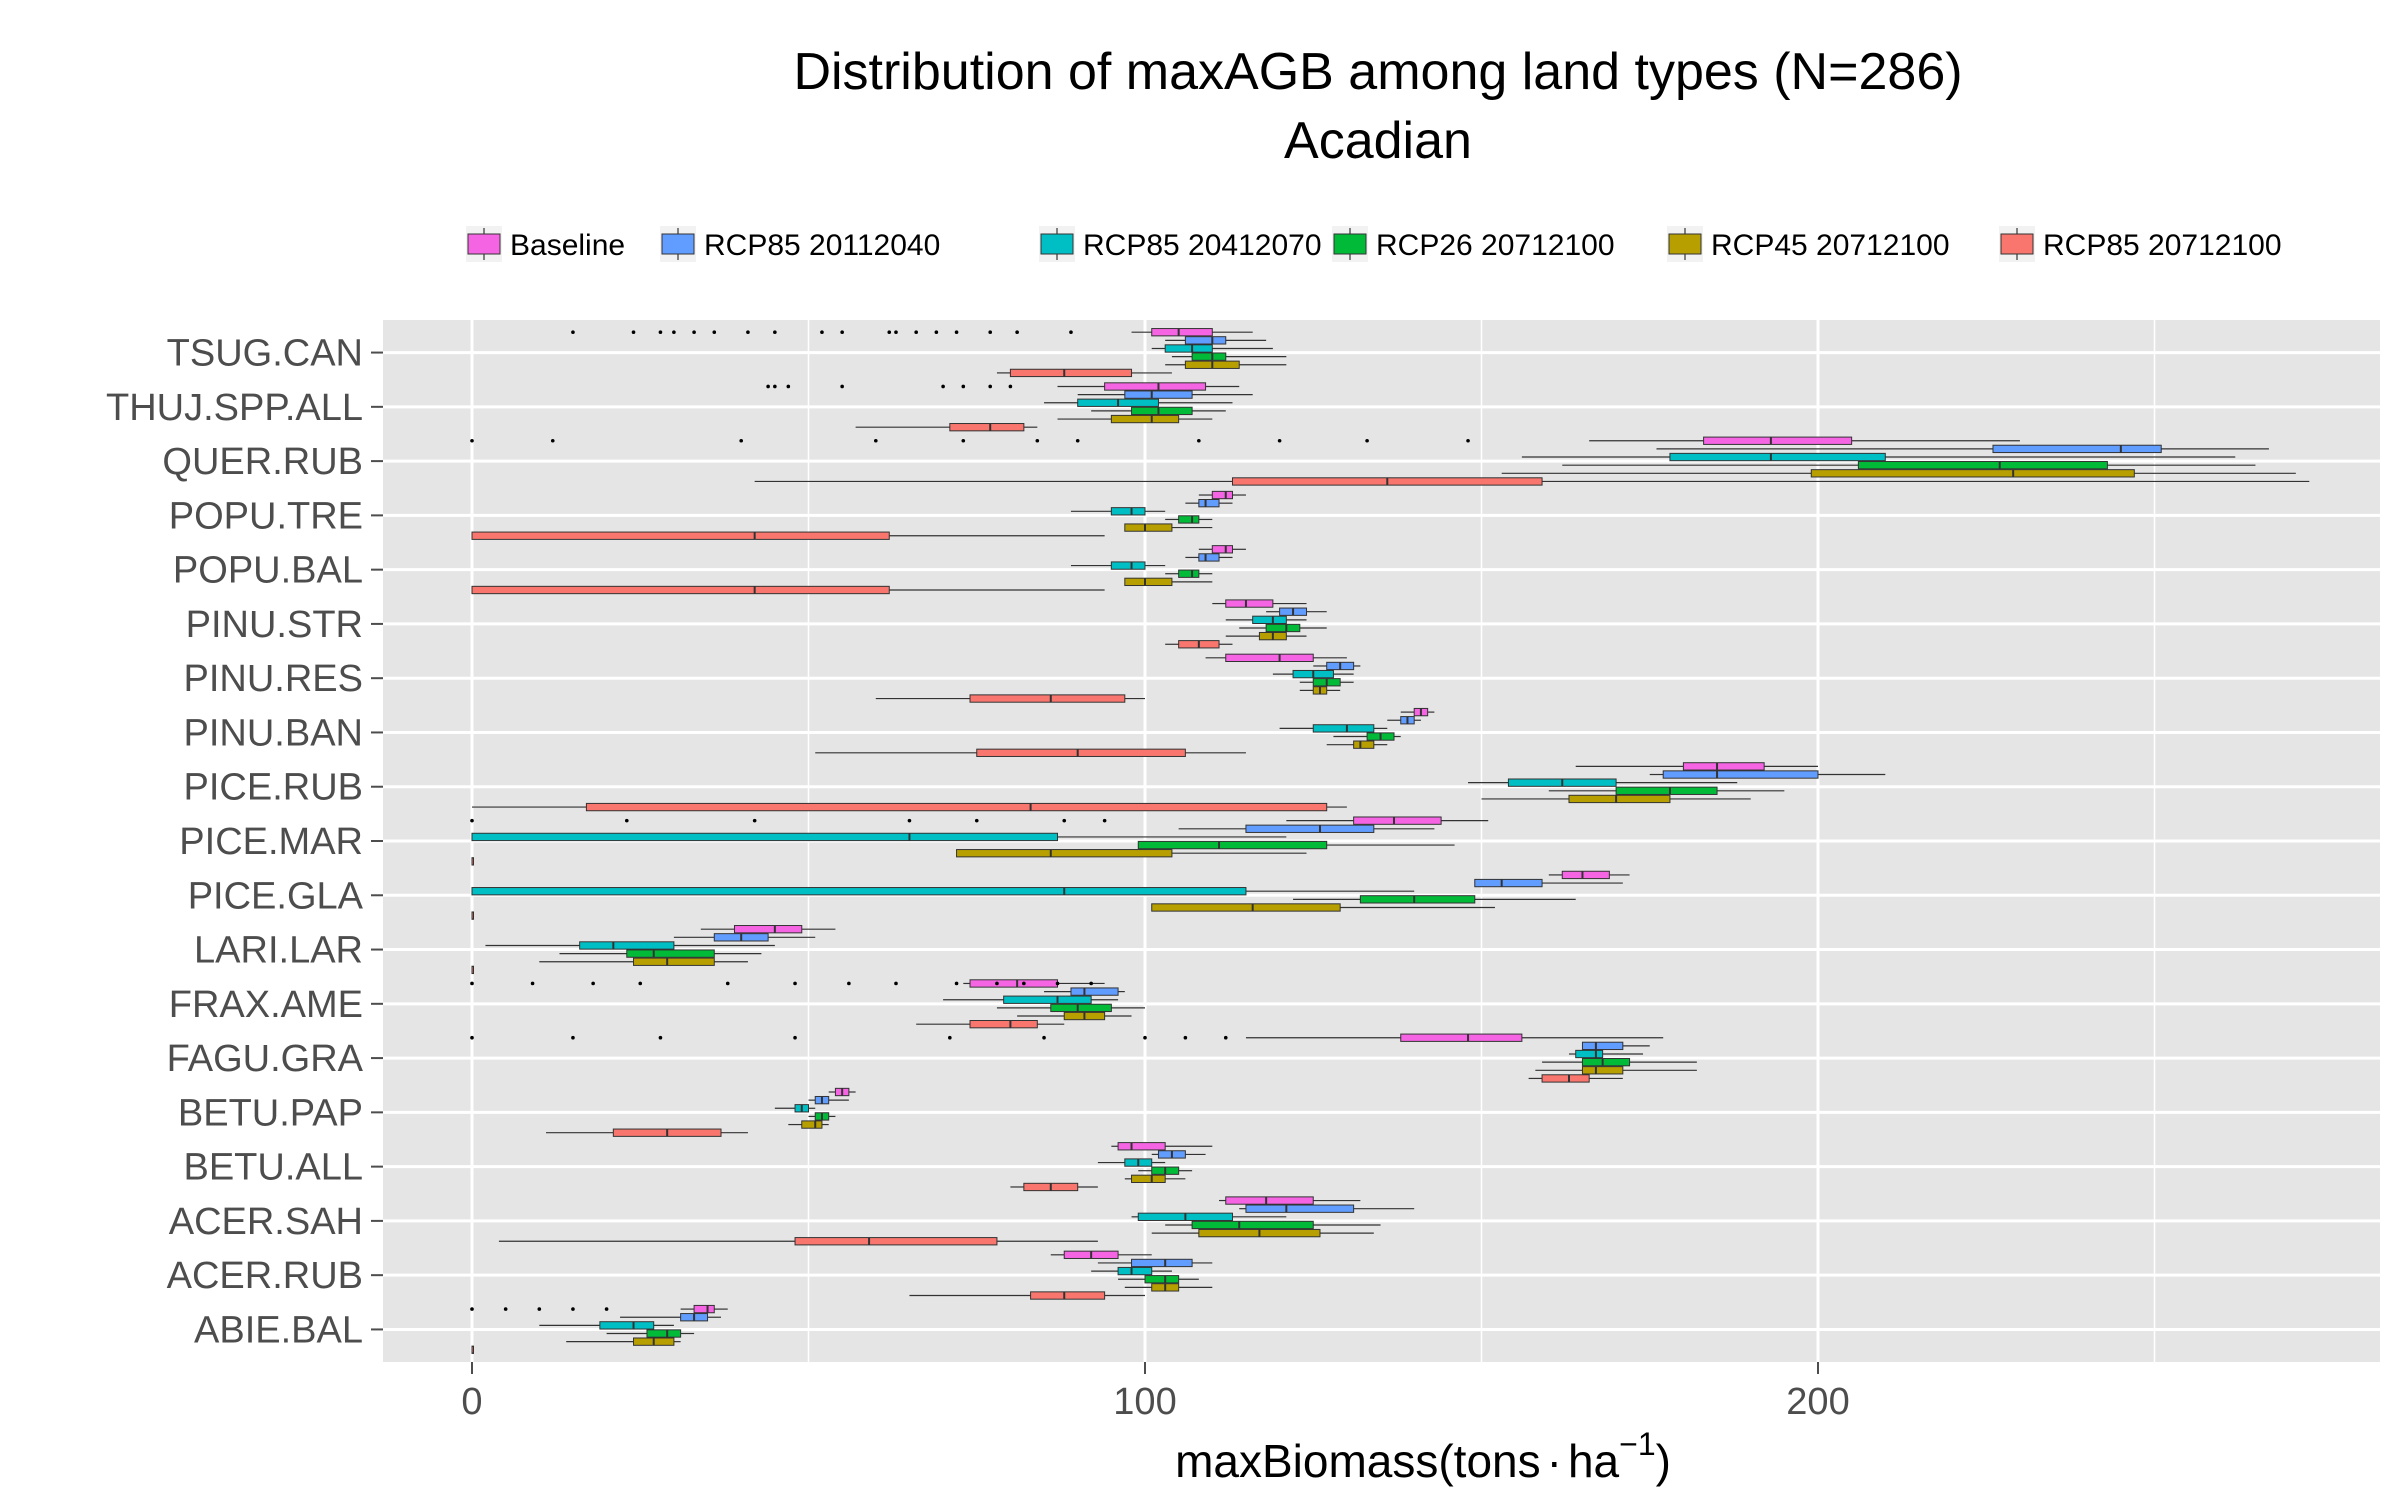  What do you see at coordinates (1269, 620) in the screenshot?
I see `box-PINU.STR-2` at bounding box center [1269, 620].